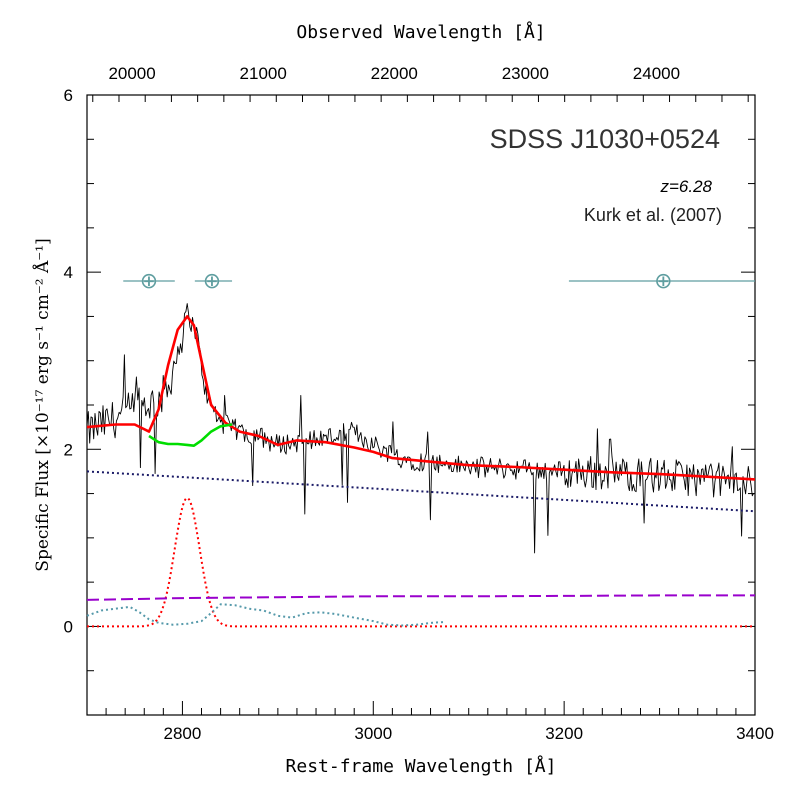 Image resolution: width=799 pixels, height=799 pixels. Describe the element at coordinates (605, 139) in the screenshot. I see `chart-title: SDSS J1030+0524` at that location.